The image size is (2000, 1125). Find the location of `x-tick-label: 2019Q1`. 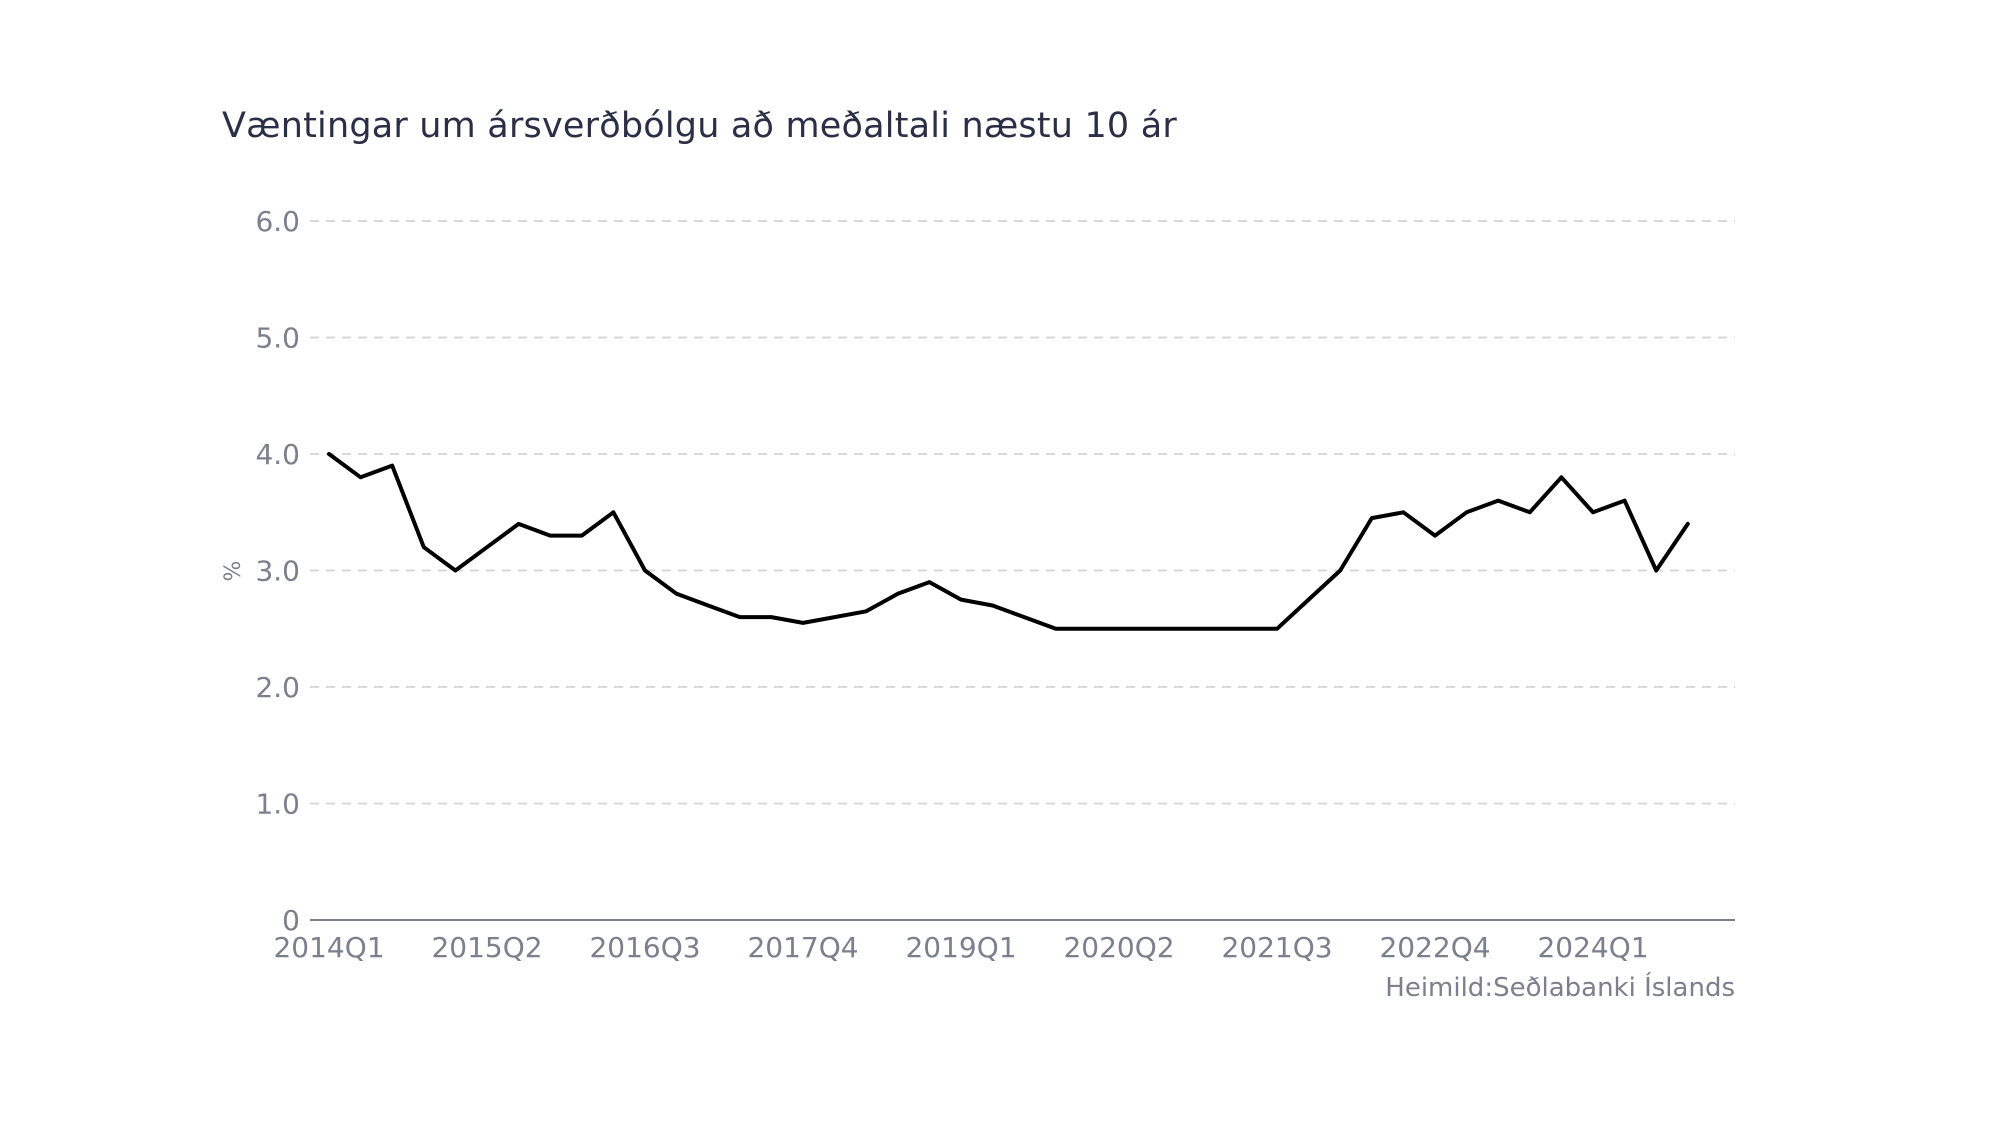

x-tick-label: 2019Q1 is located at coordinates (960, 947).